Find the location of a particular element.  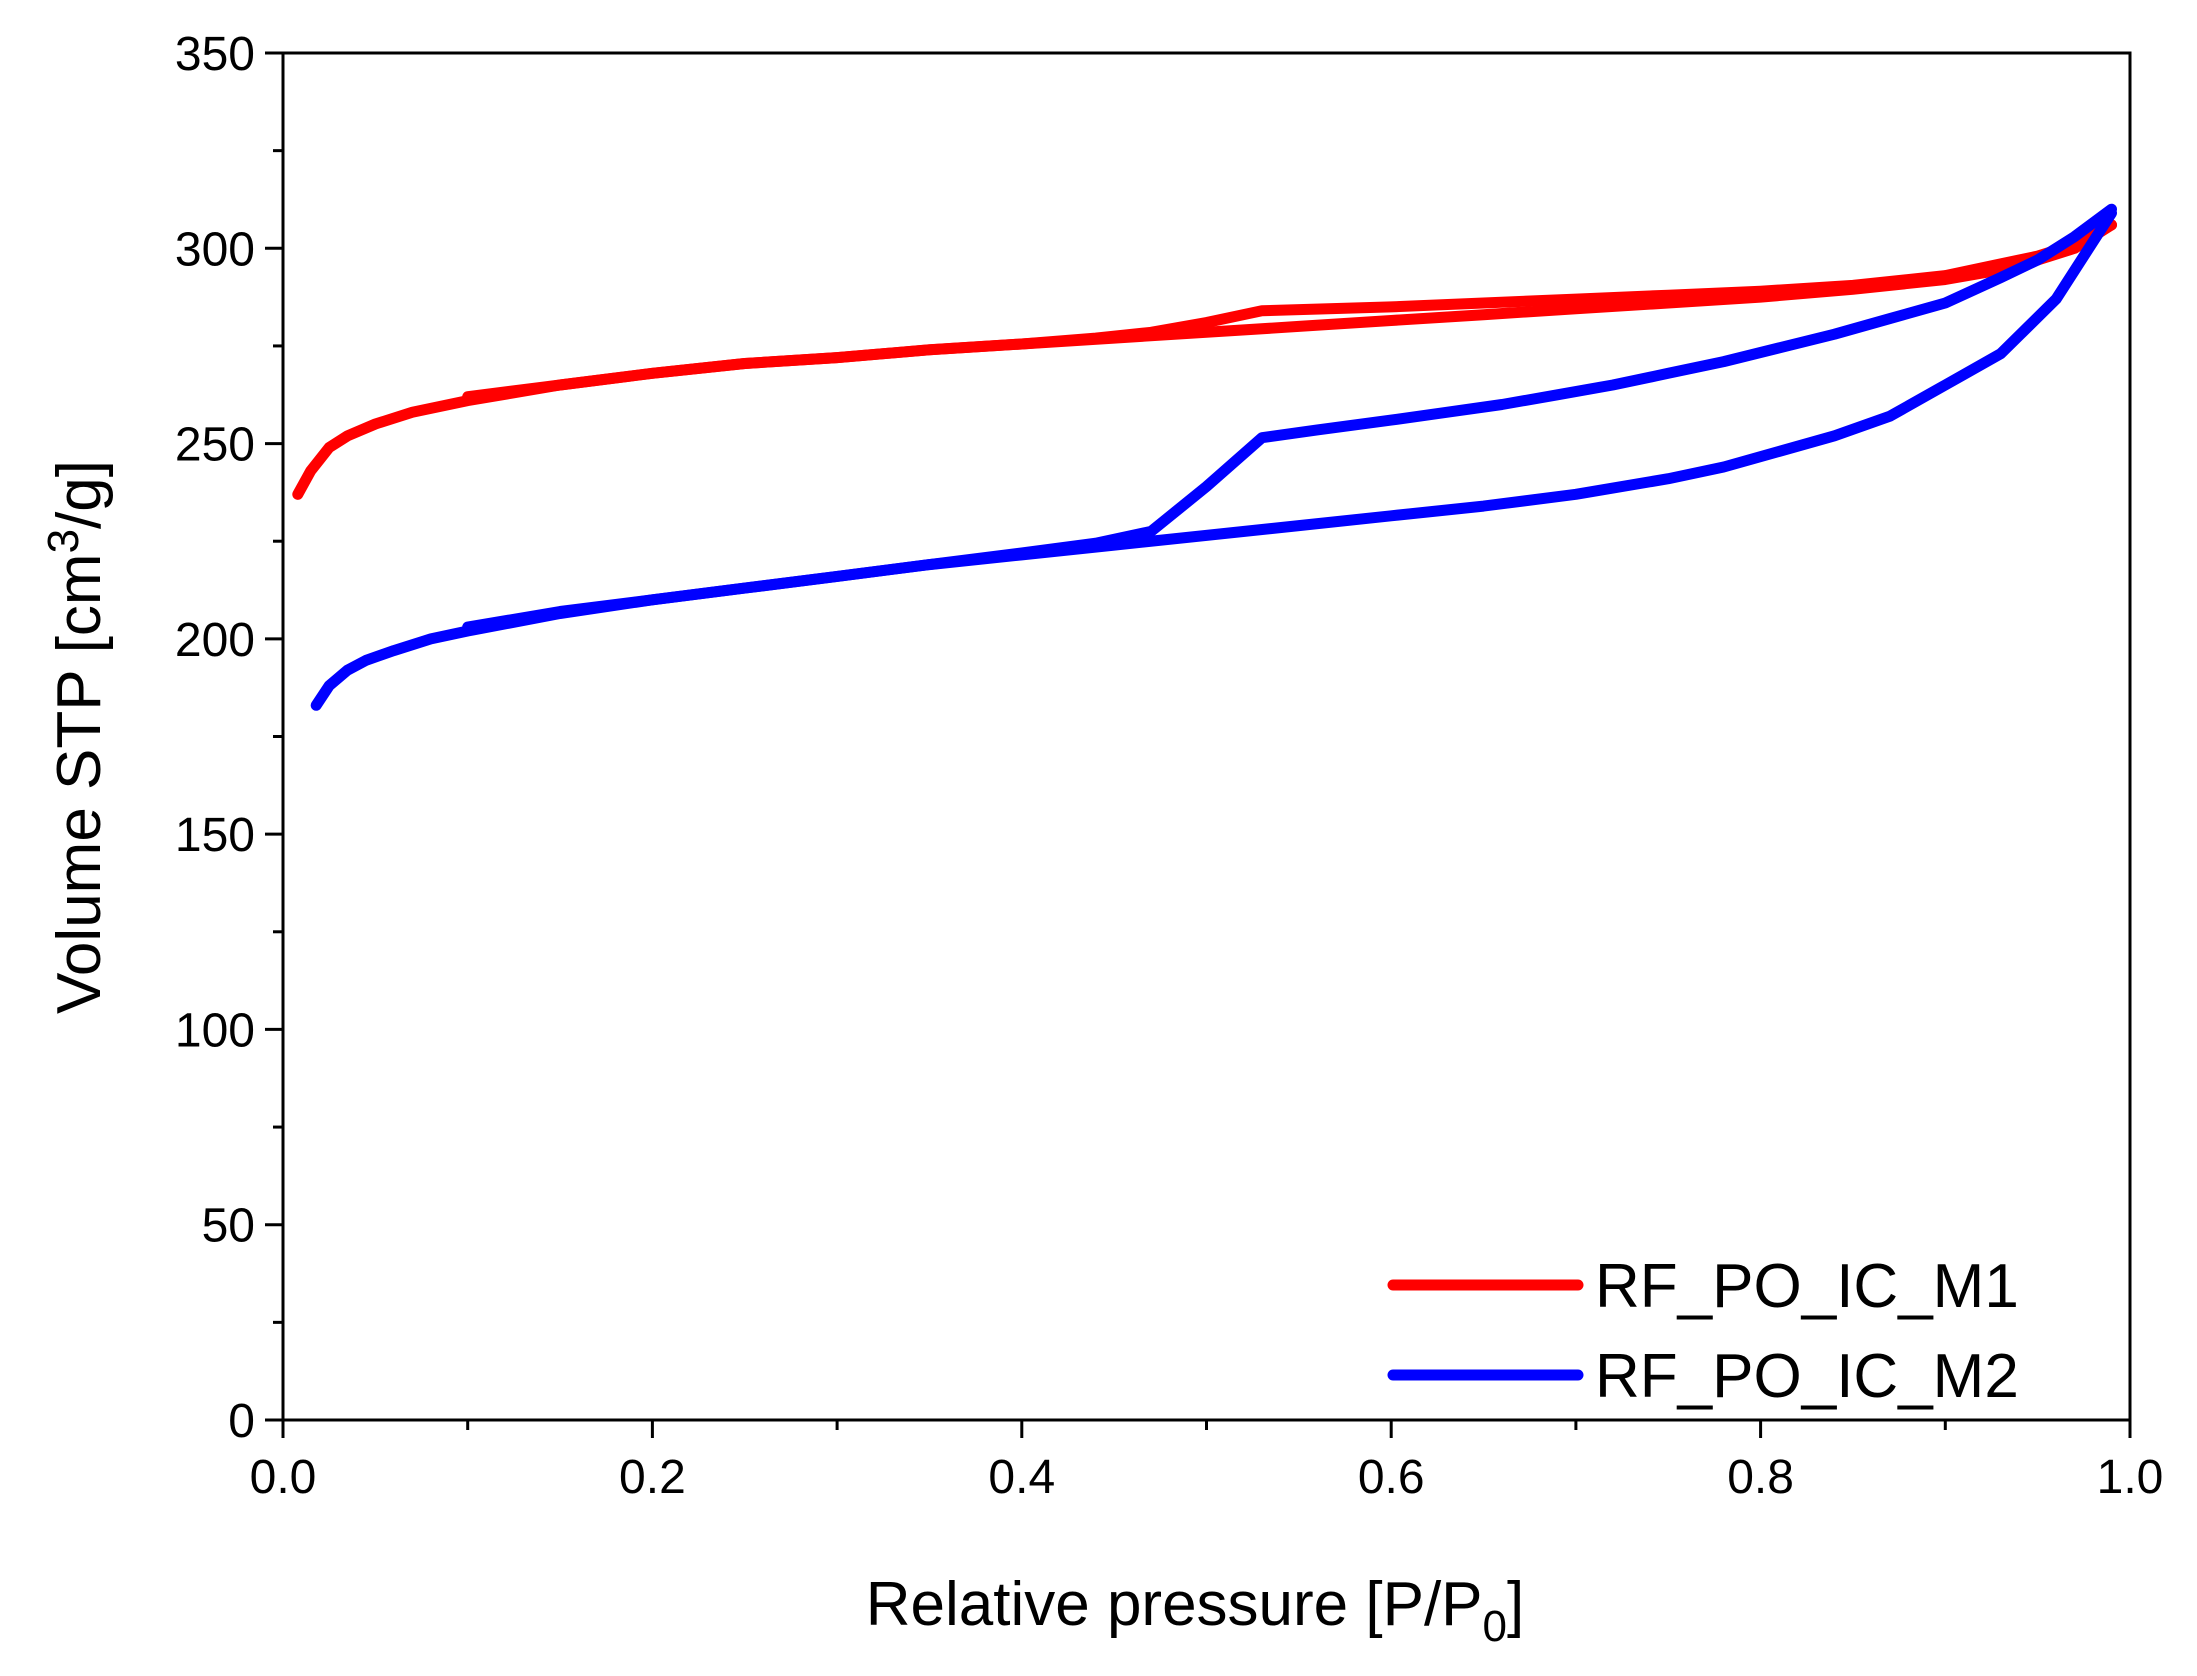

x-tick-label: 0.4 is located at coordinates (1021, 1477).